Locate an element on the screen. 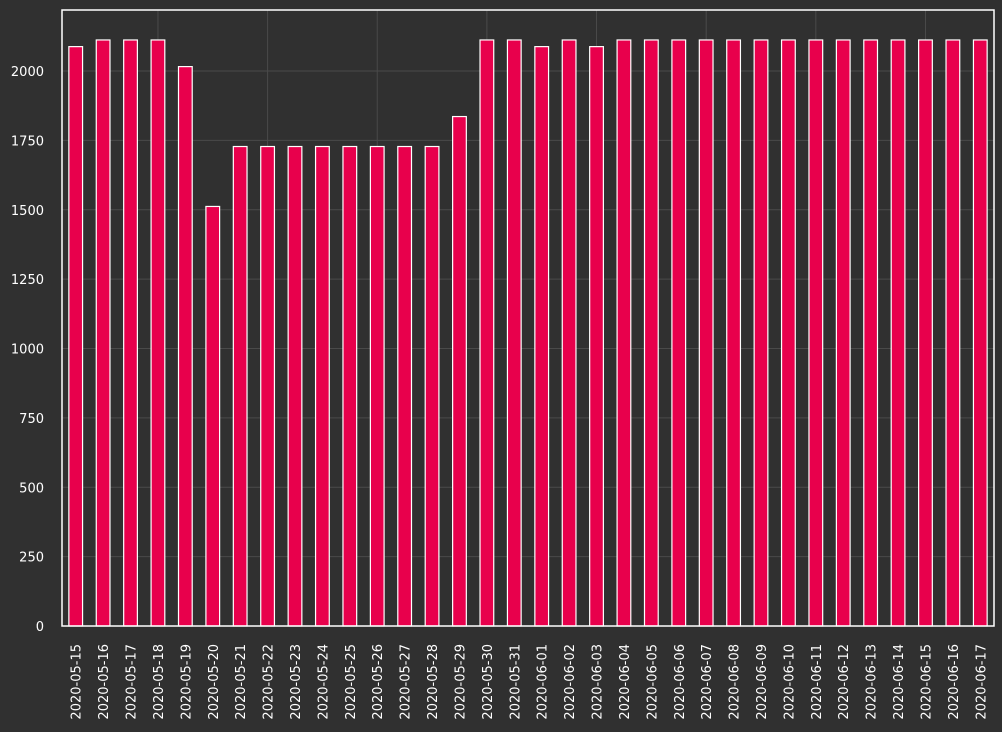  y-tick-label: 2000 is located at coordinates (27, 72).